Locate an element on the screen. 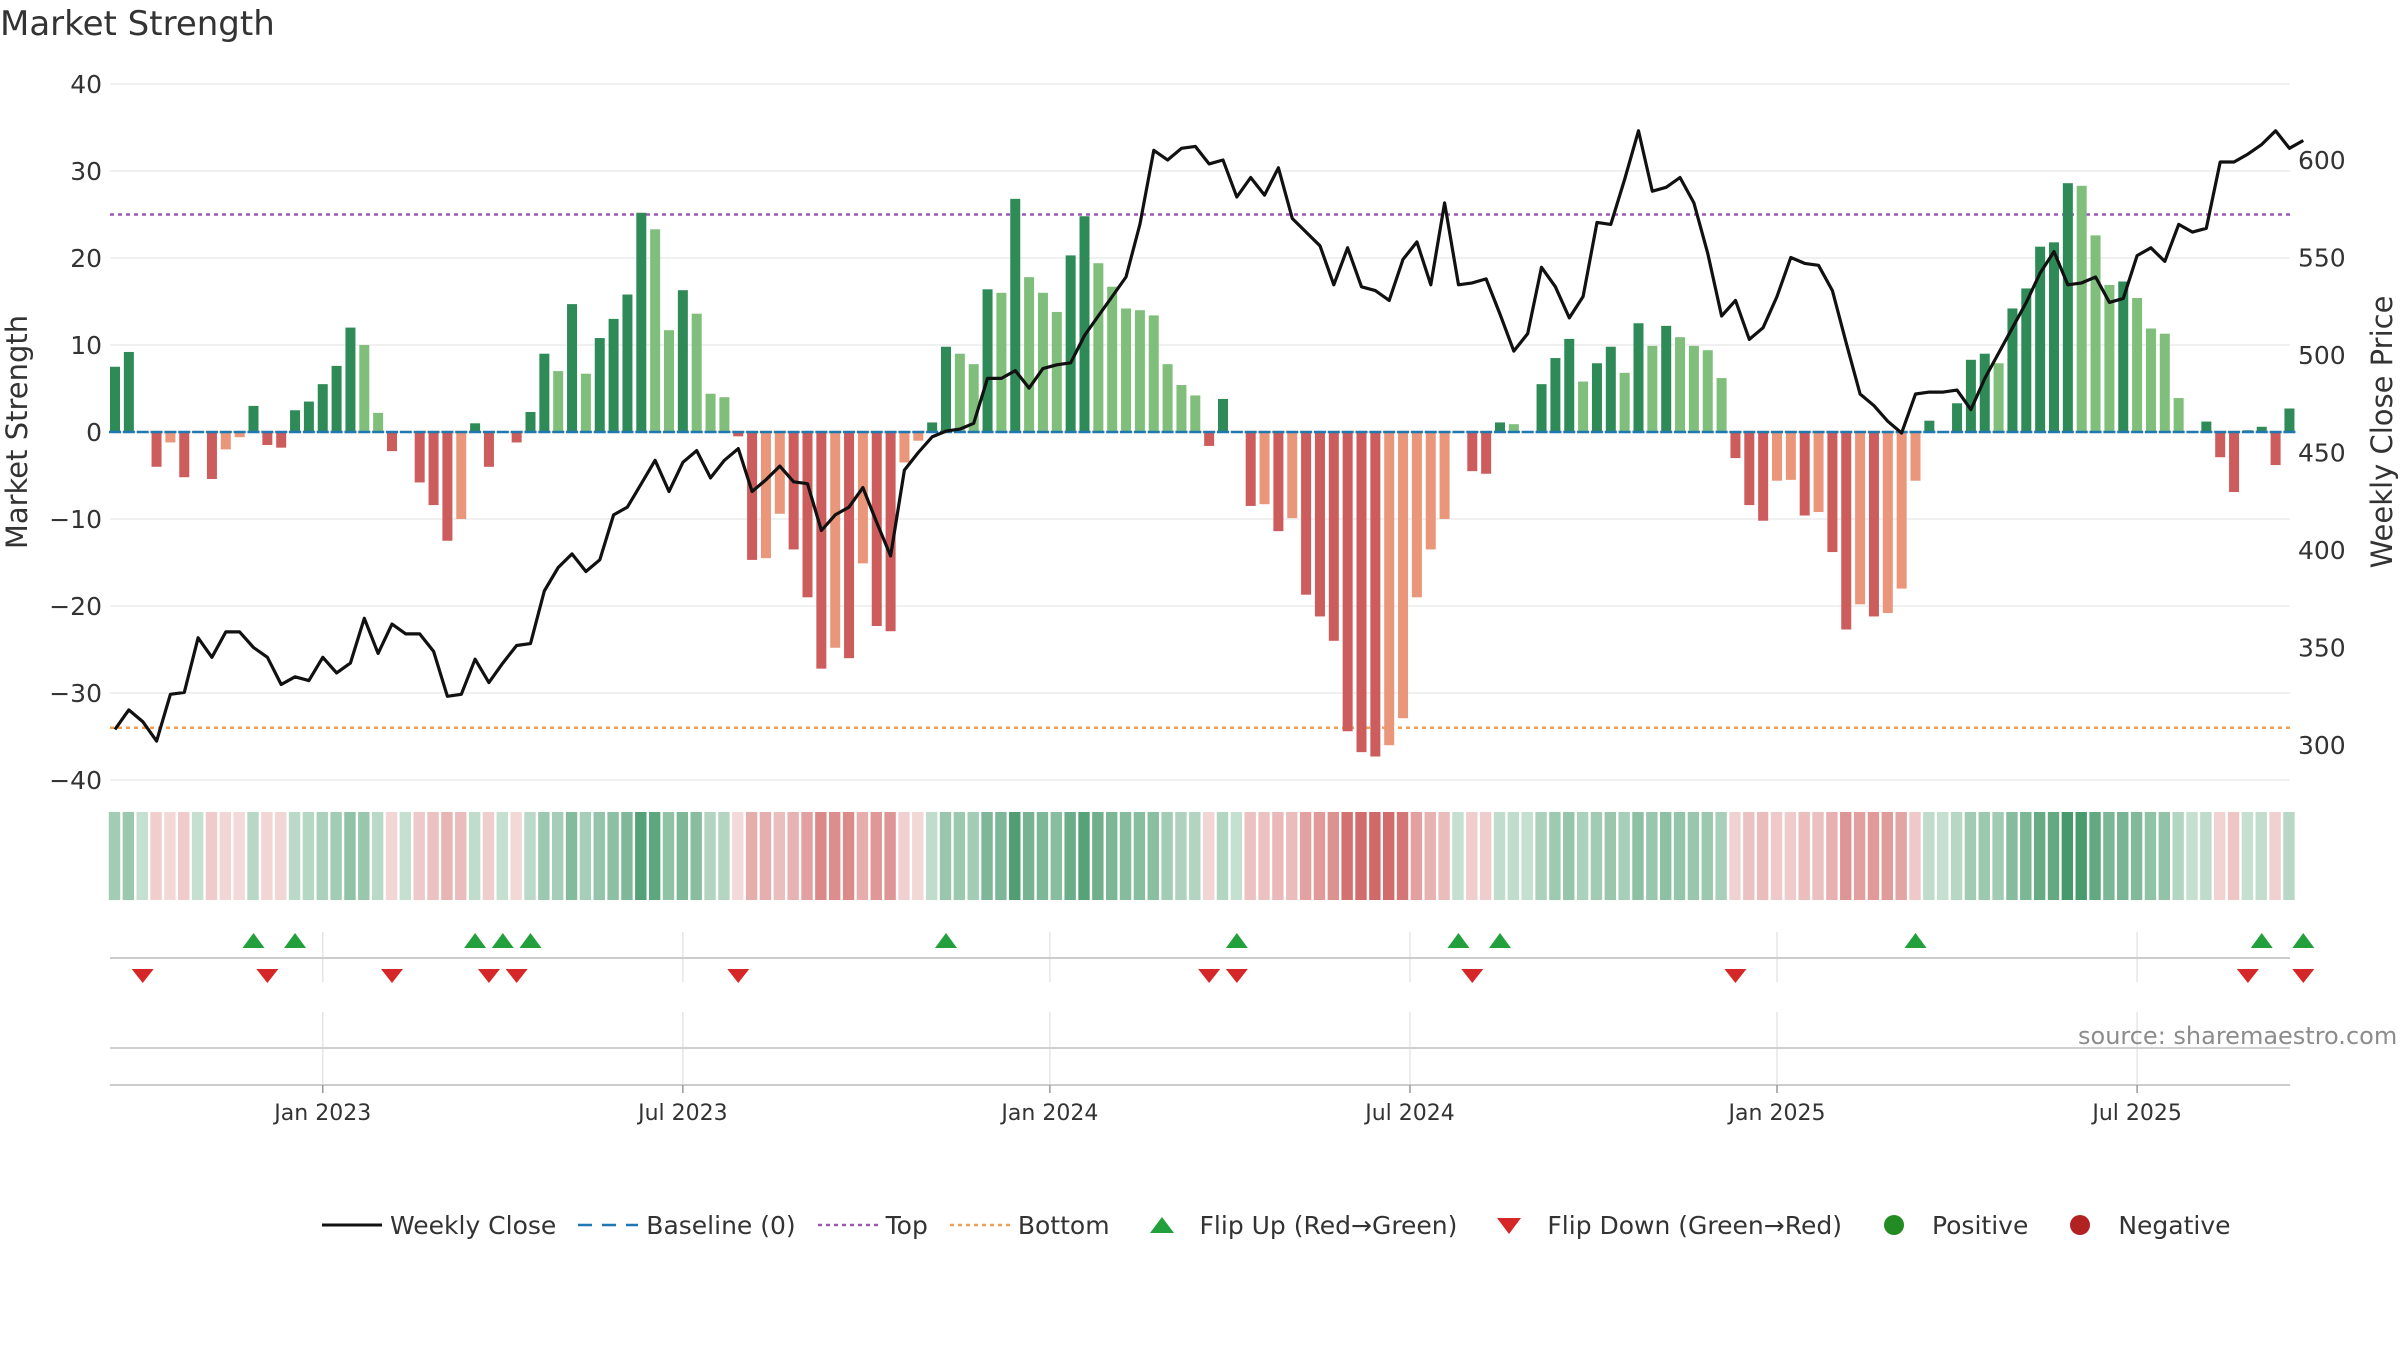  left-tick-label: 0 is located at coordinates (94, 432).